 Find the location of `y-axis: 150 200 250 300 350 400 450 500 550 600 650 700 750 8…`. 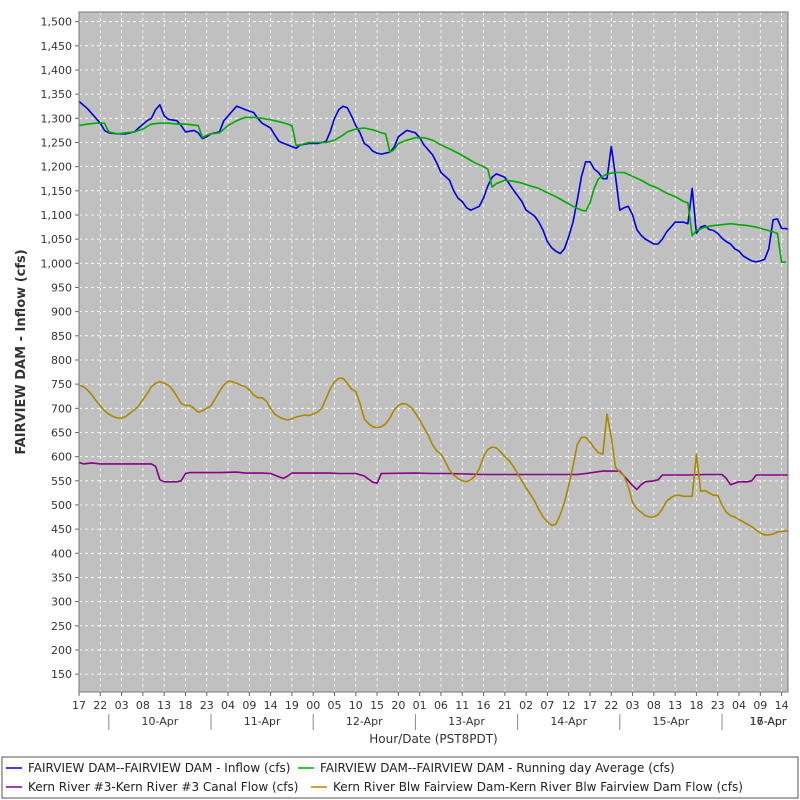

y-axis: 150 200 250 300 350 400 450 500 550 600 650 700 750 8… is located at coordinates (60, 348).